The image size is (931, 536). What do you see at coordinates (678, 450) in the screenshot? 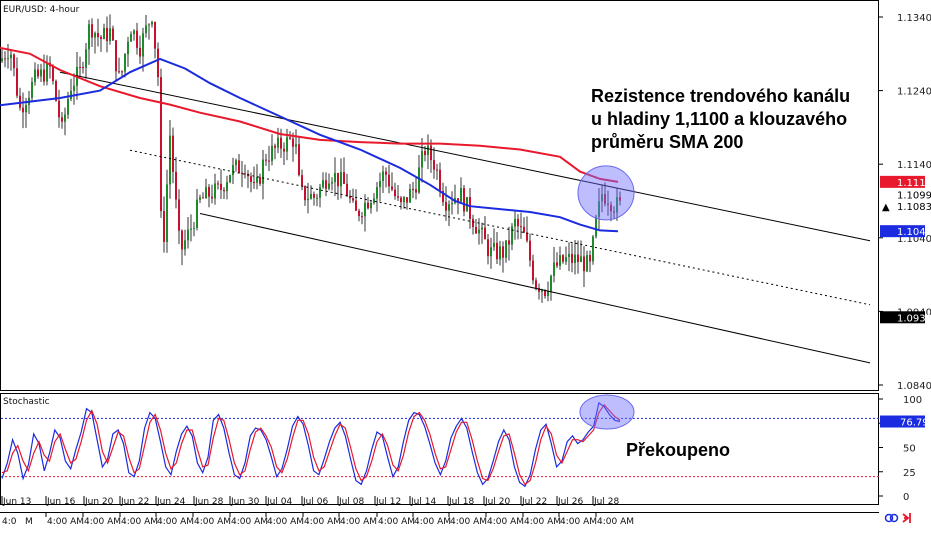
I see `overbought-annotation: Překoupeno` at bounding box center [678, 450].